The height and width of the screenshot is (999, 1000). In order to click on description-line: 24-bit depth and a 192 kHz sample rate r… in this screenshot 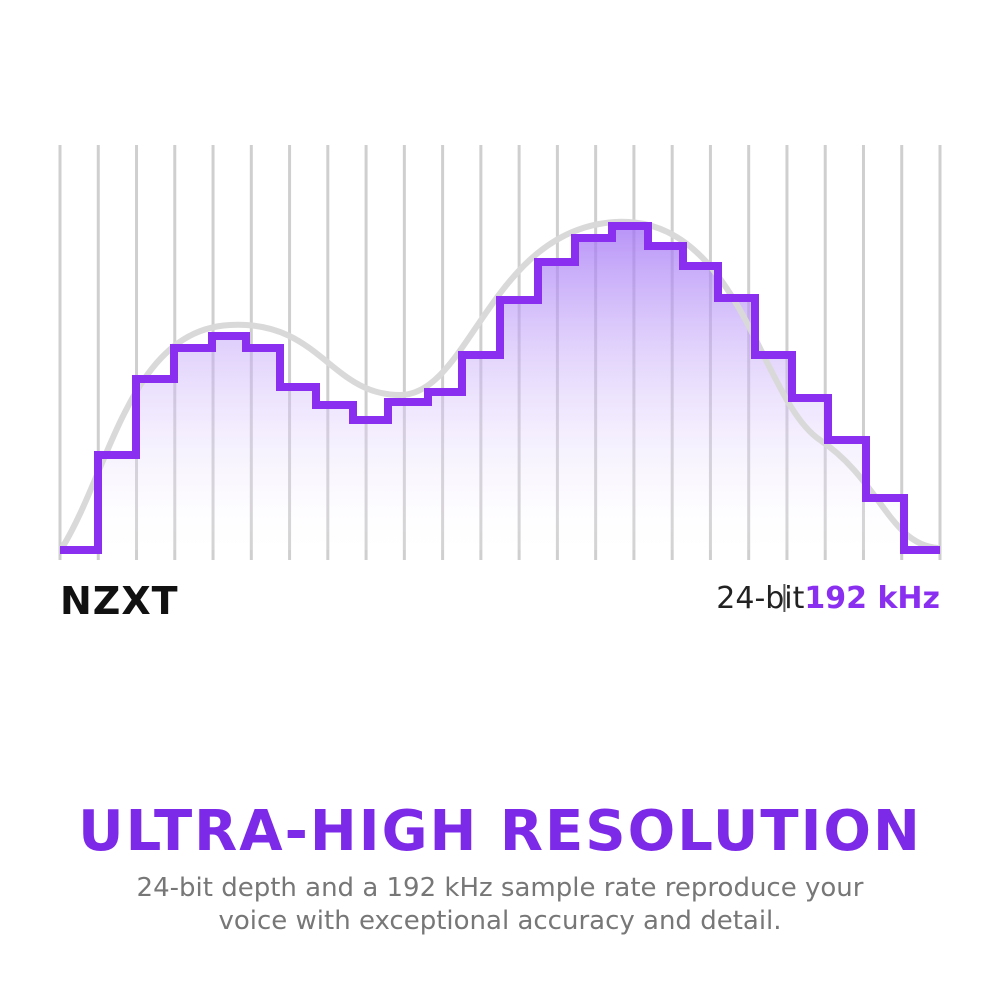, I will do `click(500, 888)`.